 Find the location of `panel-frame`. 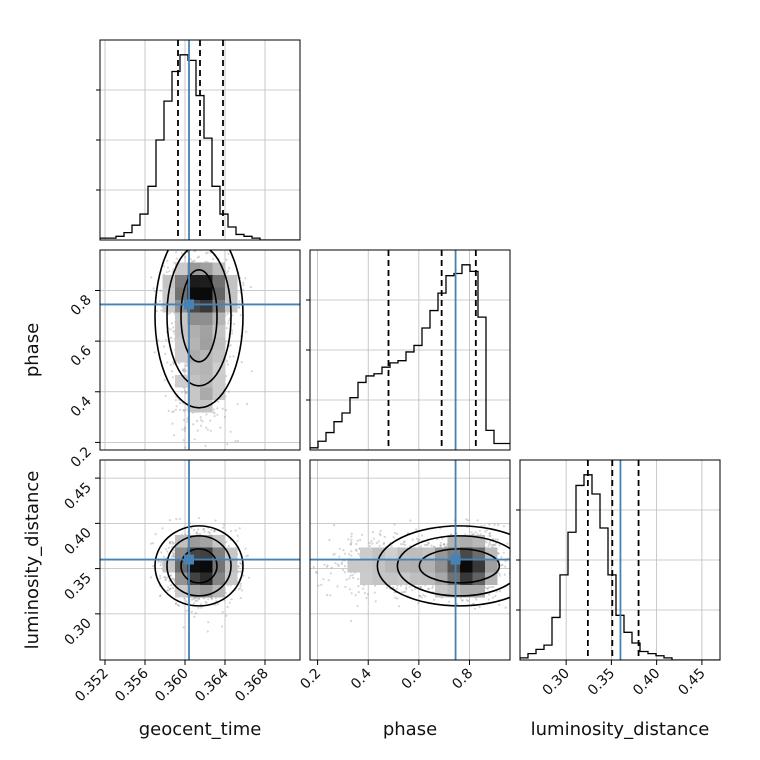

panel-frame is located at coordinates (410, 560).